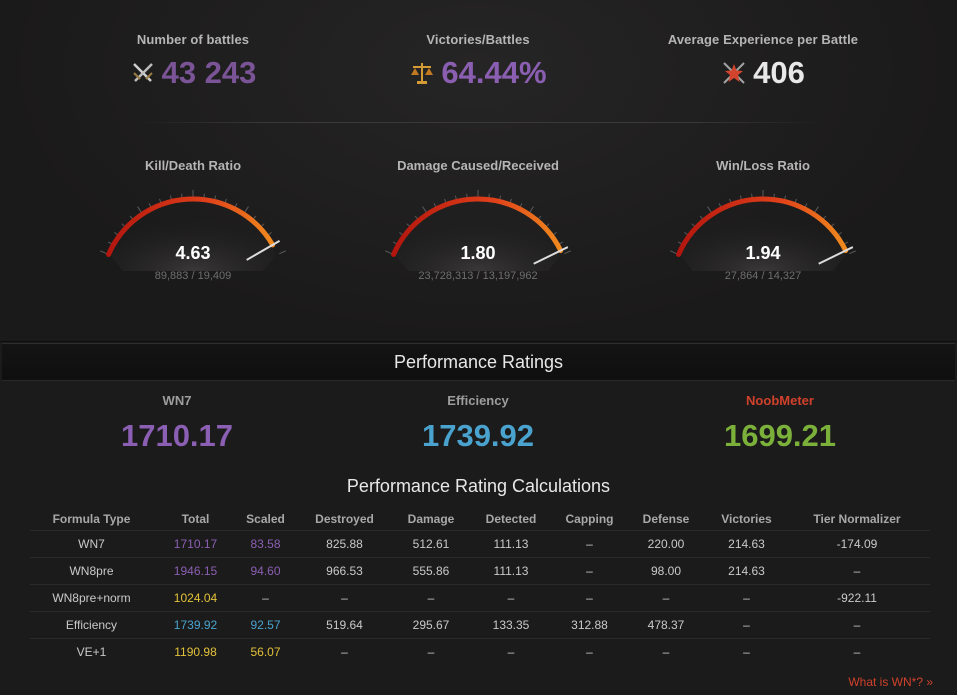 This screenshot has width=957, height=695. What do you see at coordinates (478, 61) in the screenshot?
I see `stat-victories: Victories/Battles 64.44%` at bounding box center [478, 61].